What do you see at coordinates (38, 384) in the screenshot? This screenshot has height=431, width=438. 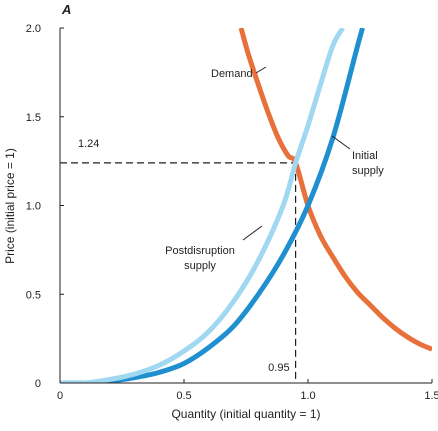 I see `y-tick-label: 0` at bounding box center [38, 384].